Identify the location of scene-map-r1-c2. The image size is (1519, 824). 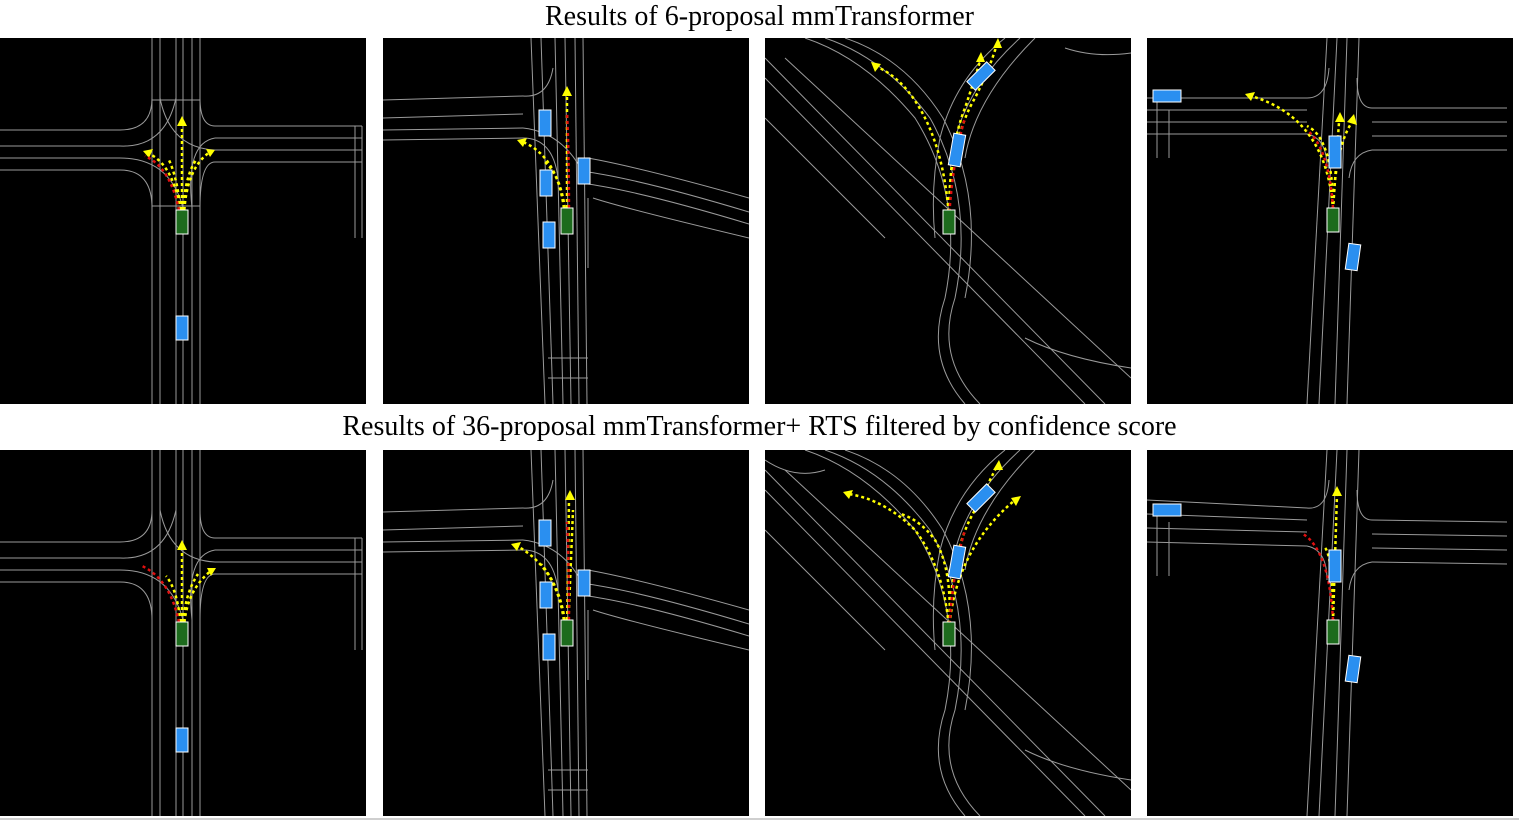
(566, 221).